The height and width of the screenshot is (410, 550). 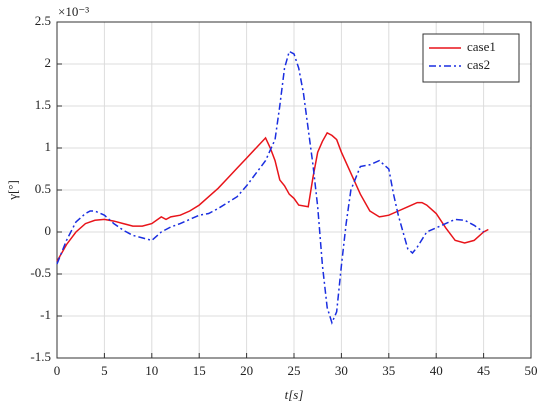 What do you see at coordinates (57, 370) in the screenshot?
I see `x-tick-label: 0` at bounding box center [57, 370].